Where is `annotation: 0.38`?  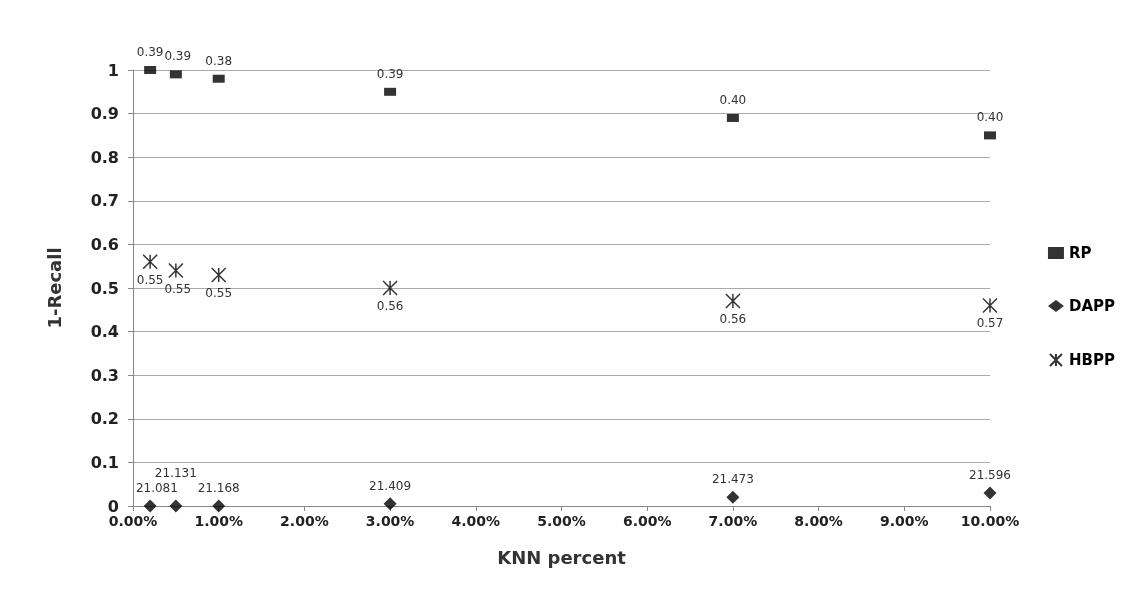 annotation: 0.38 is located at coordinates (219, 60).